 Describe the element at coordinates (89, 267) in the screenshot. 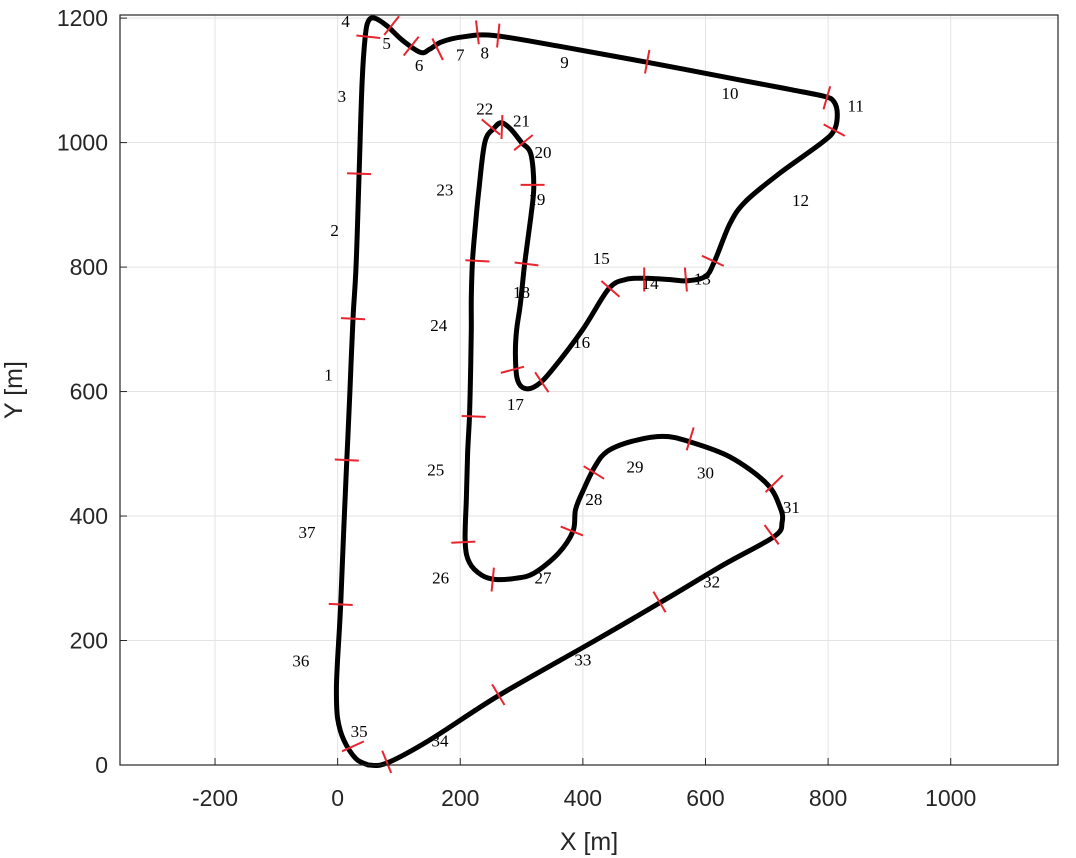

I see `y-tick-label: 800` at that location.